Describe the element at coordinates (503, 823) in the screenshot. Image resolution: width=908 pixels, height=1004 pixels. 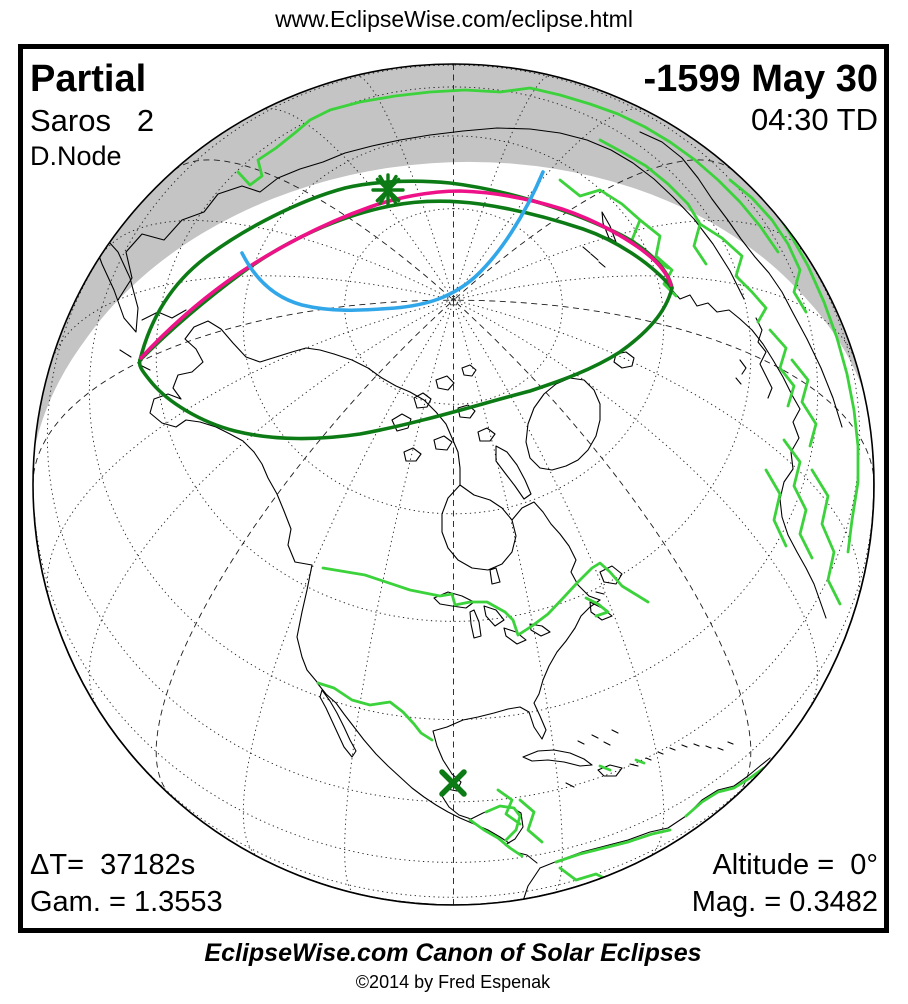
I see `border-yucatan` at that location.